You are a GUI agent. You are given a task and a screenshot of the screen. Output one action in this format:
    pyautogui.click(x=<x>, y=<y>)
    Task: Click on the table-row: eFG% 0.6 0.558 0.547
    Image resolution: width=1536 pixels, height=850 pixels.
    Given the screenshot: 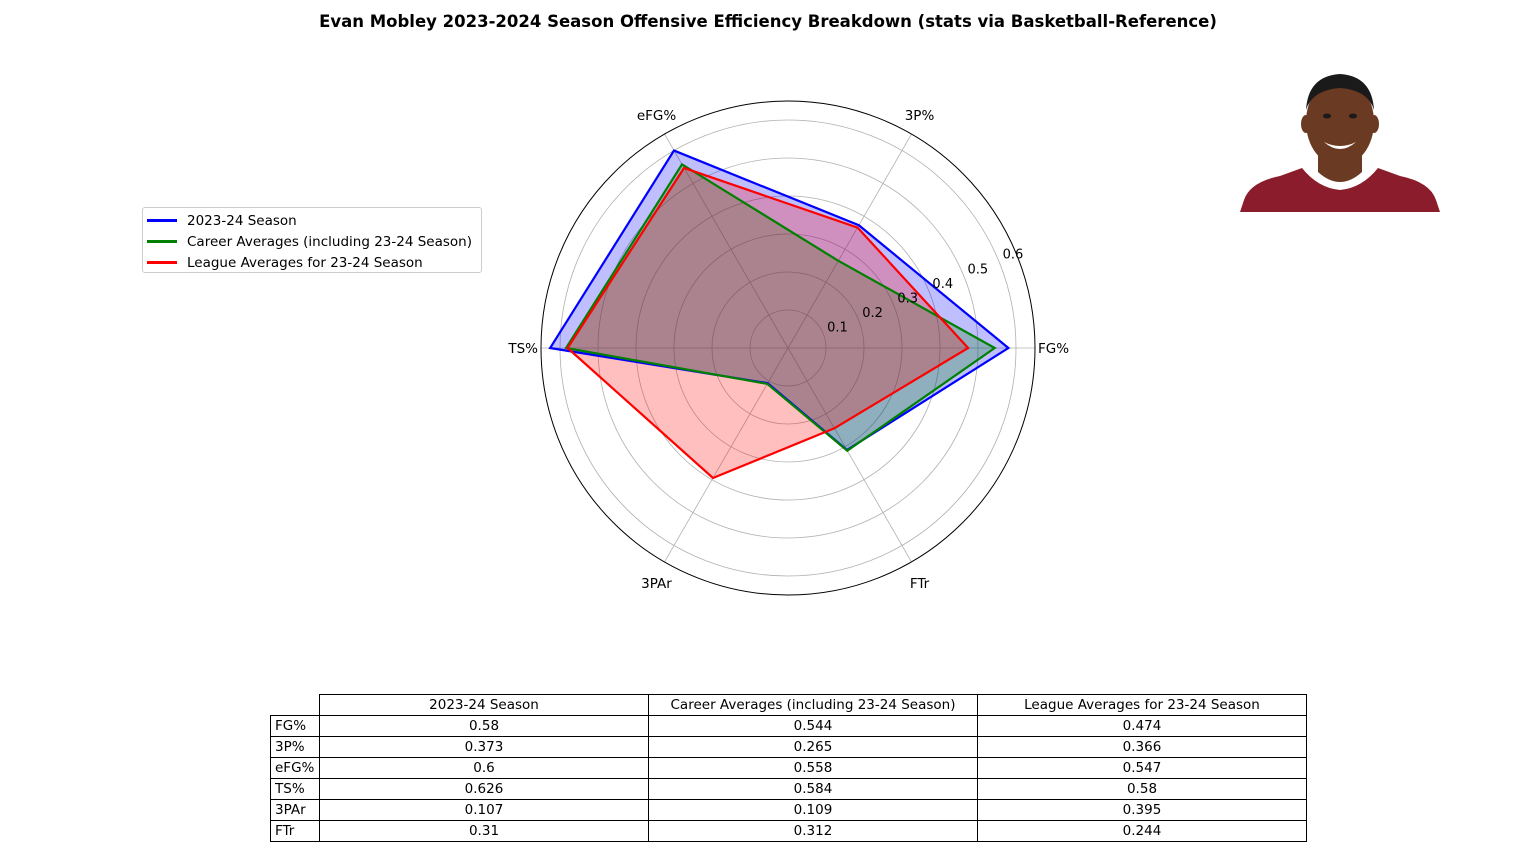 What is the action you would take?
    pyautogui.click(x=788, y=768)
    